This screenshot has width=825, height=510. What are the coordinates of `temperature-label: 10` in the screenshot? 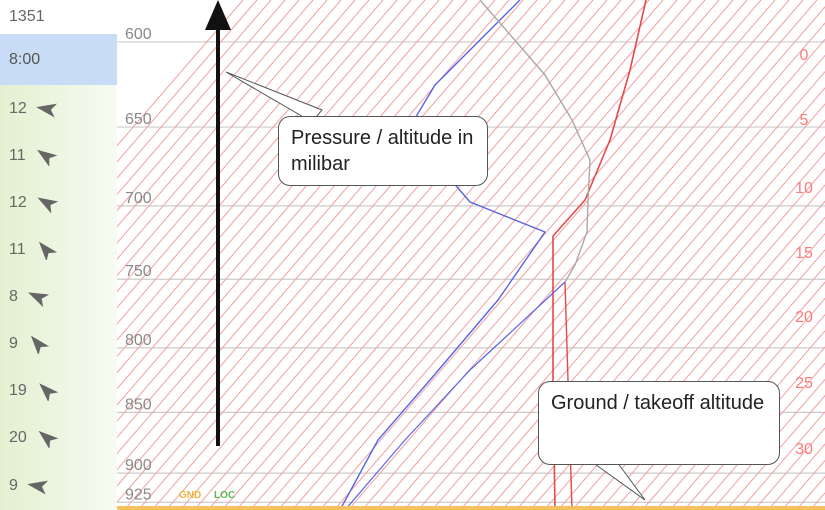 It's located at (804, 188).